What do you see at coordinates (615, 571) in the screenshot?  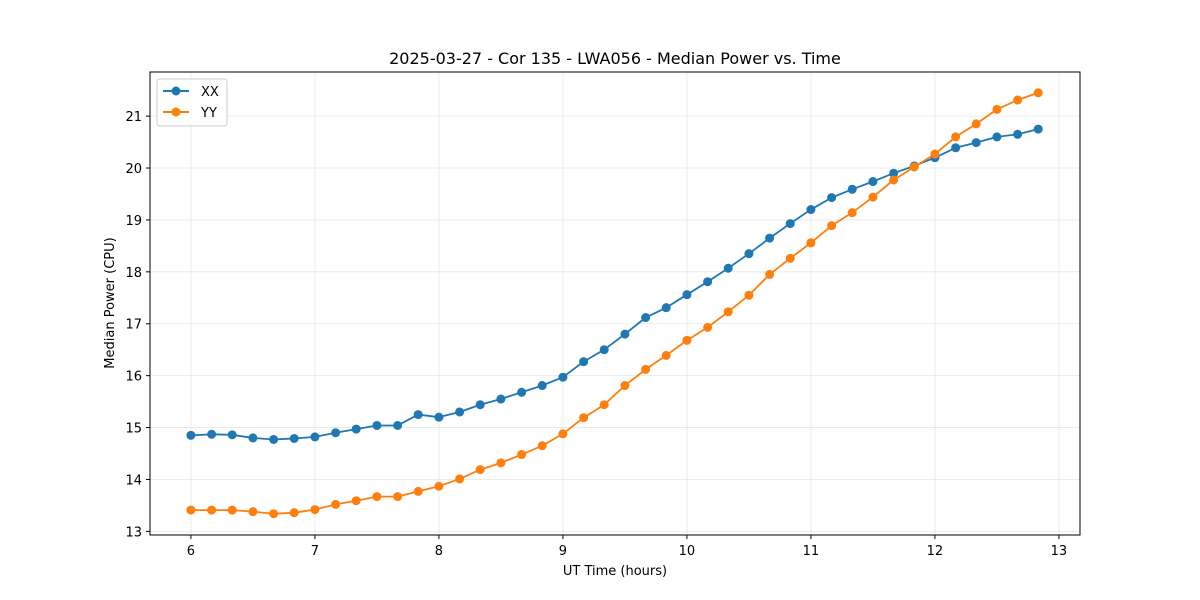 I see `x-axis-label: UT Time (hours)` at bounding box center [615, 571].